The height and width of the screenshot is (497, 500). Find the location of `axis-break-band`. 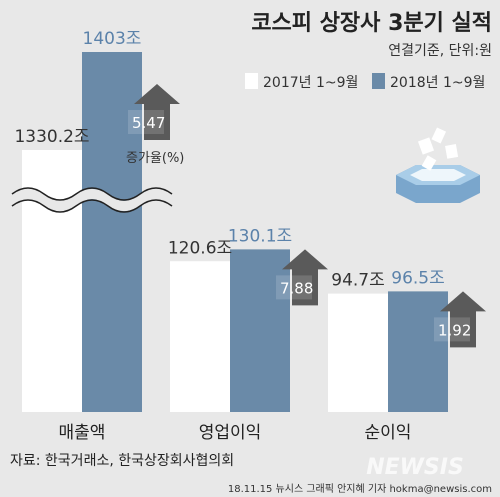

axis-break-band is located at coordinates (92, 200).